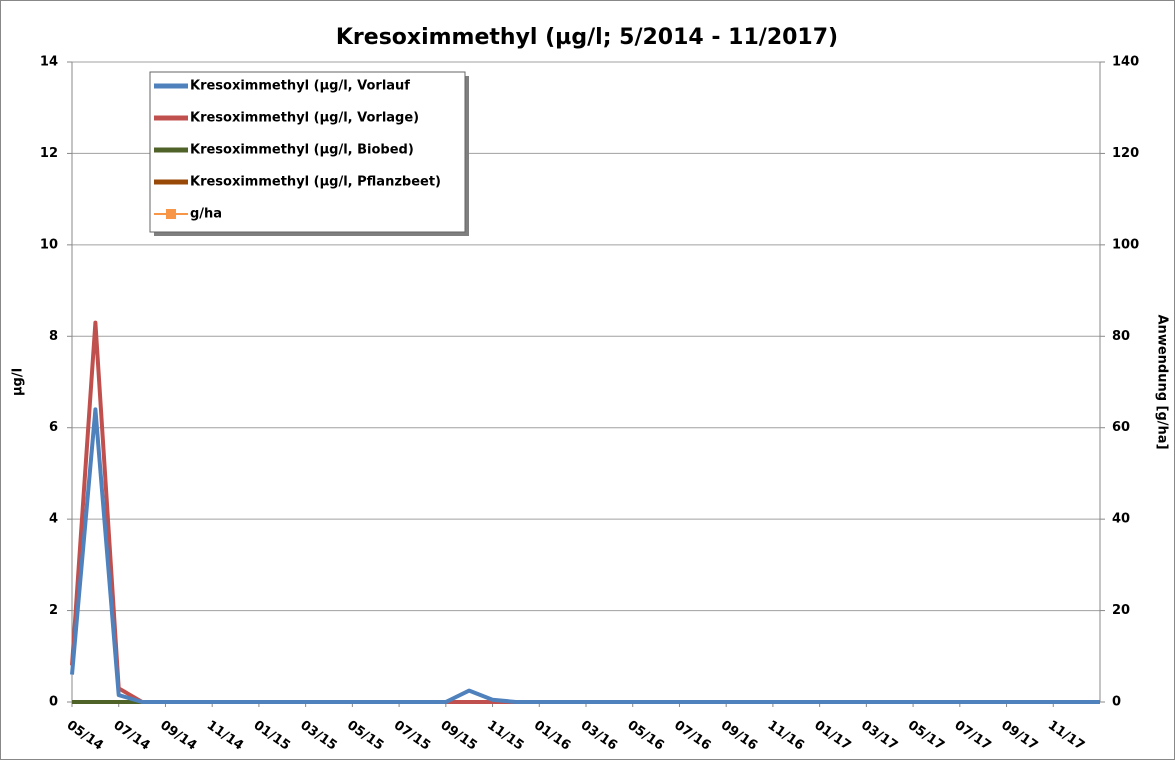  What do you see at coordinates (1125, 62) in the screenshot?
I see `y2-tick-label: 140` at bounding box center [1125, 62].